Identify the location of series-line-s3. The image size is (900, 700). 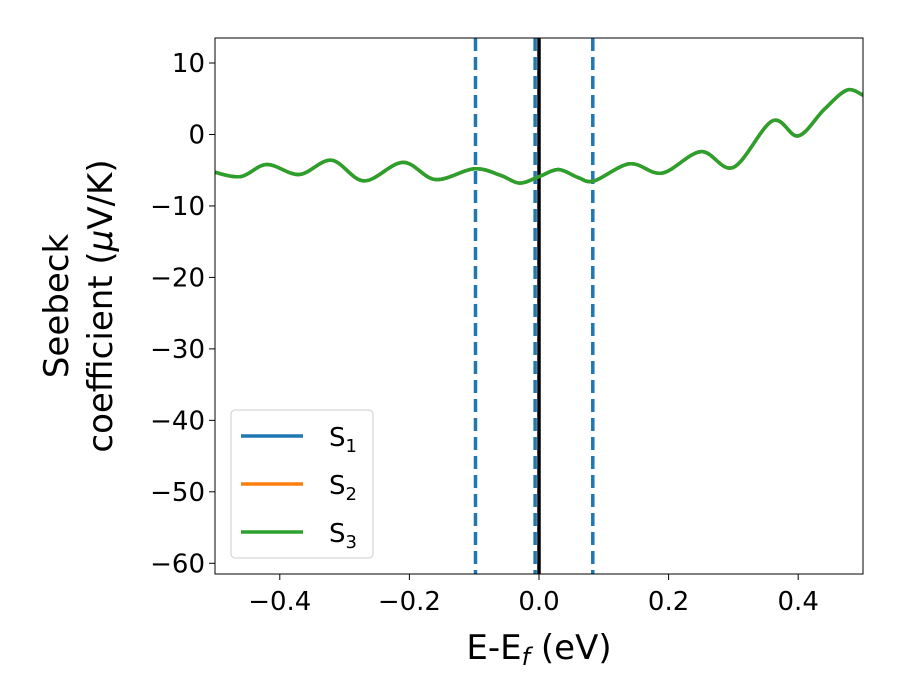
(539, 136).